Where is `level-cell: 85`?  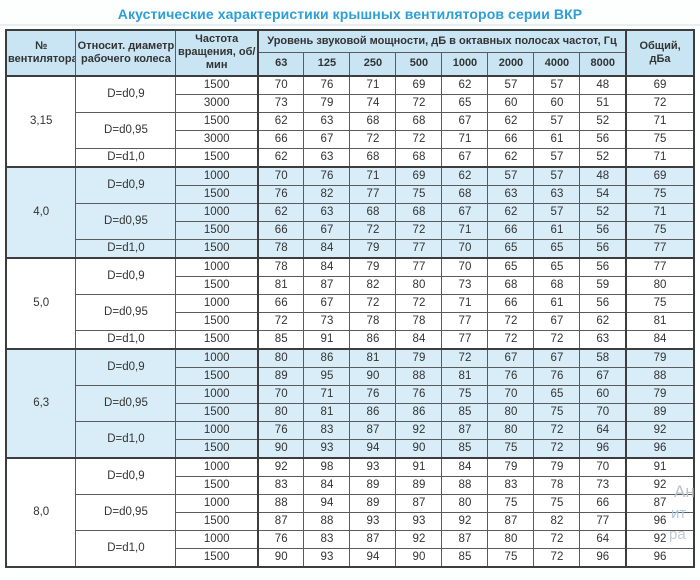
level-cell: 85 is located at coordinates (465, 448).